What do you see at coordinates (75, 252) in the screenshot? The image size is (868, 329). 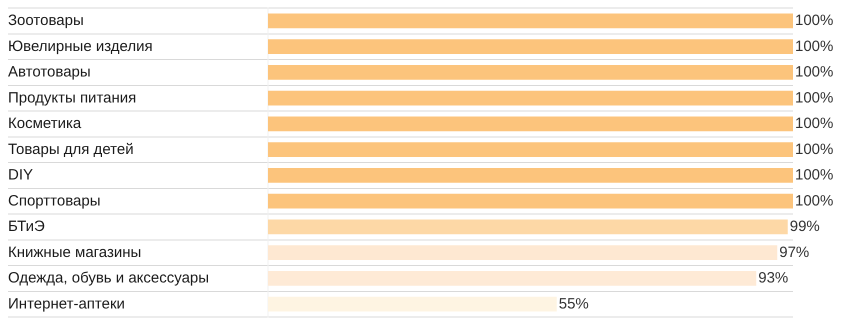 I see `y-tick-label: Книжные магазины` at bounding box center [75, 252].